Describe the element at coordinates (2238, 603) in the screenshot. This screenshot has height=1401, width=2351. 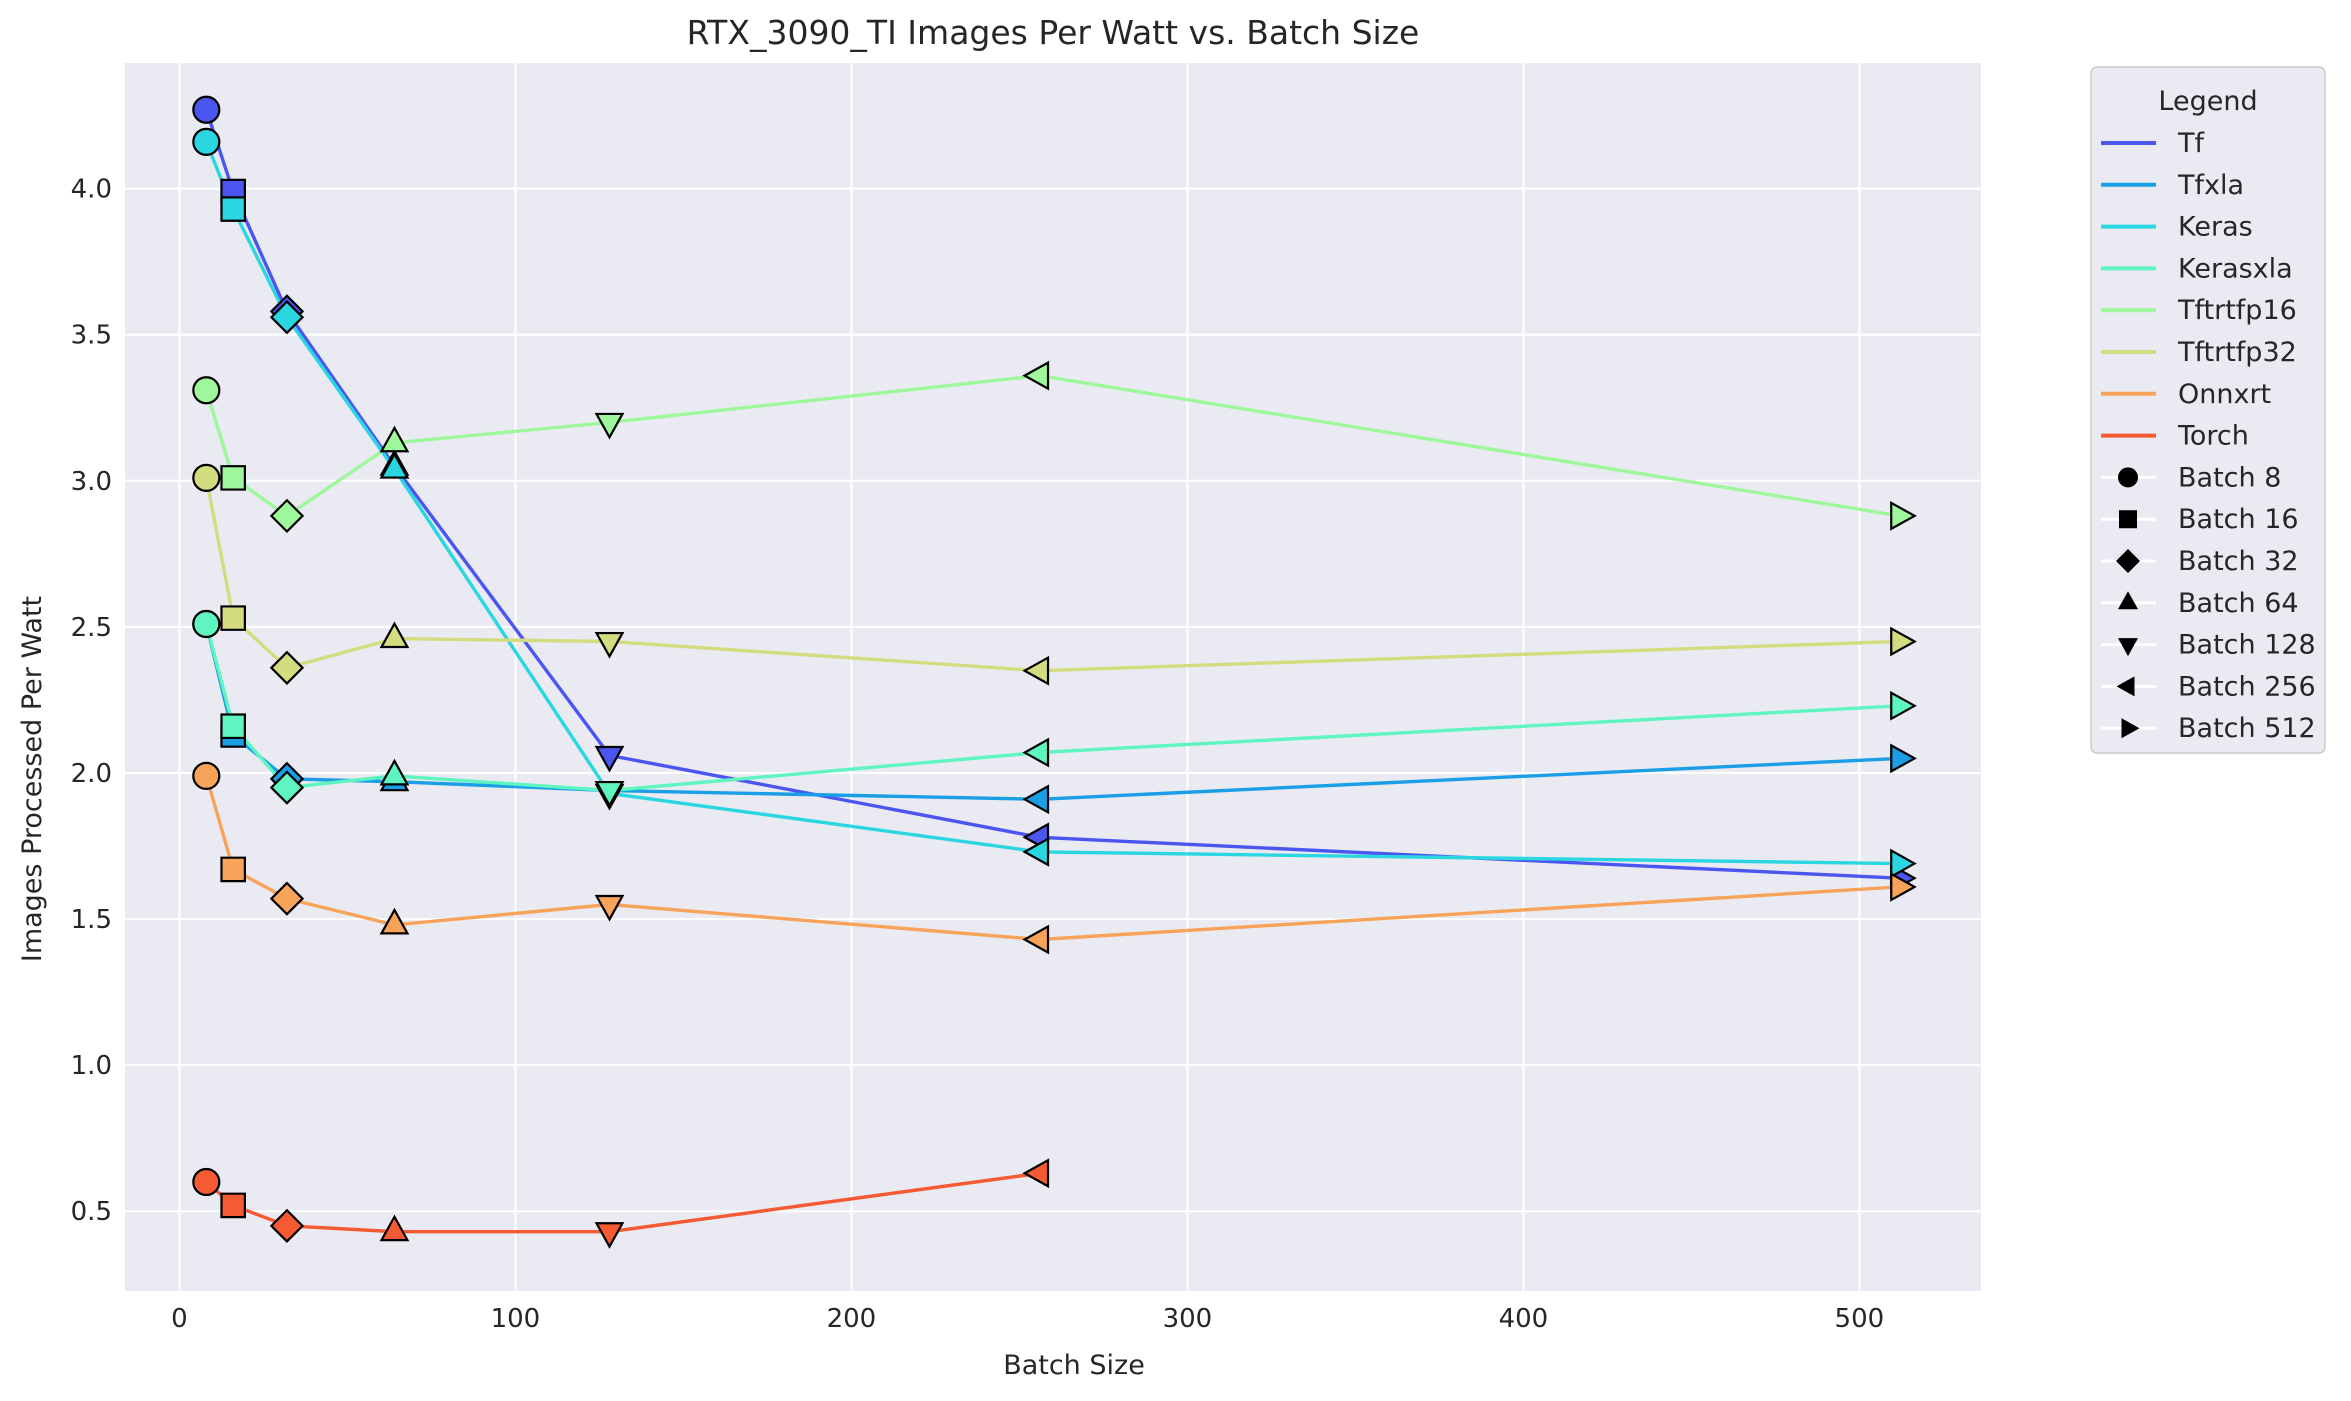
I see `legend-label: Batch 64` at that location.